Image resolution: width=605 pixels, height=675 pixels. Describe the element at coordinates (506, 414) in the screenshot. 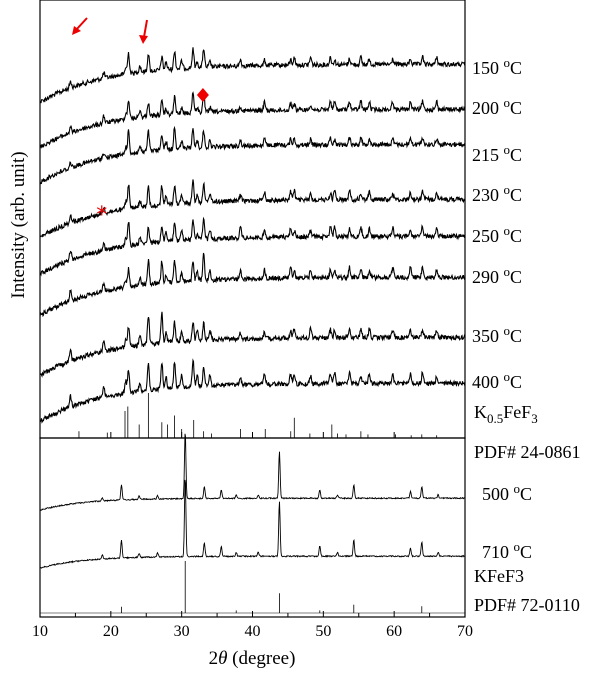

I see `ref1-label: K0.5FeF3` at that location.